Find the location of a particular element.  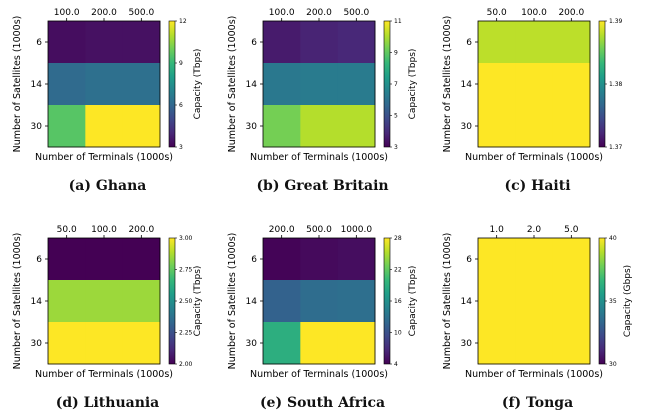

caption-e: (e) South Africa is located at coordinates (322, 403).